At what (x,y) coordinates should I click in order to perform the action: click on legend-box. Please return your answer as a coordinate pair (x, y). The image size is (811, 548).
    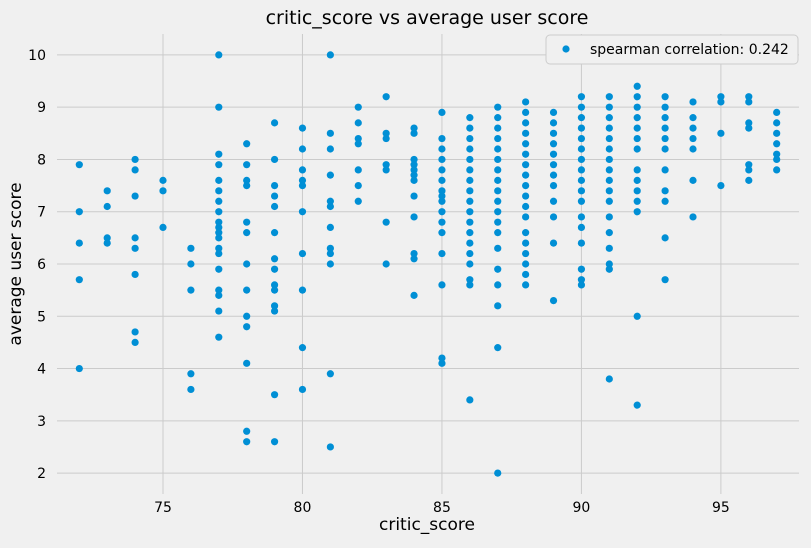
    Looking at the image, I should click on (672, 49).